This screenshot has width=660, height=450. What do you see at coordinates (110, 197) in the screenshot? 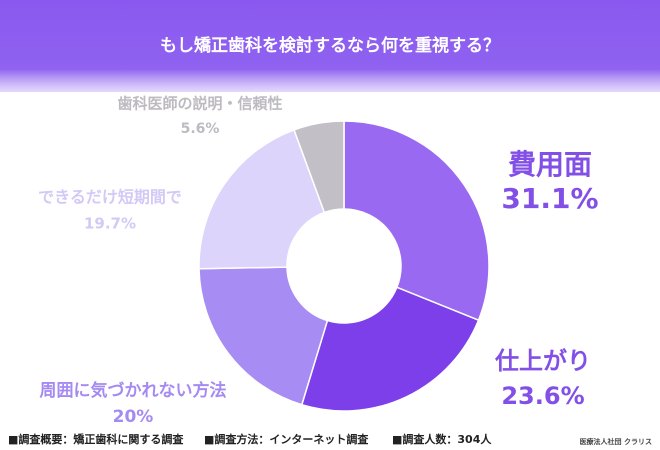
I see `slice-label: できるだけ短期間で` at bounding box center [110, 197].